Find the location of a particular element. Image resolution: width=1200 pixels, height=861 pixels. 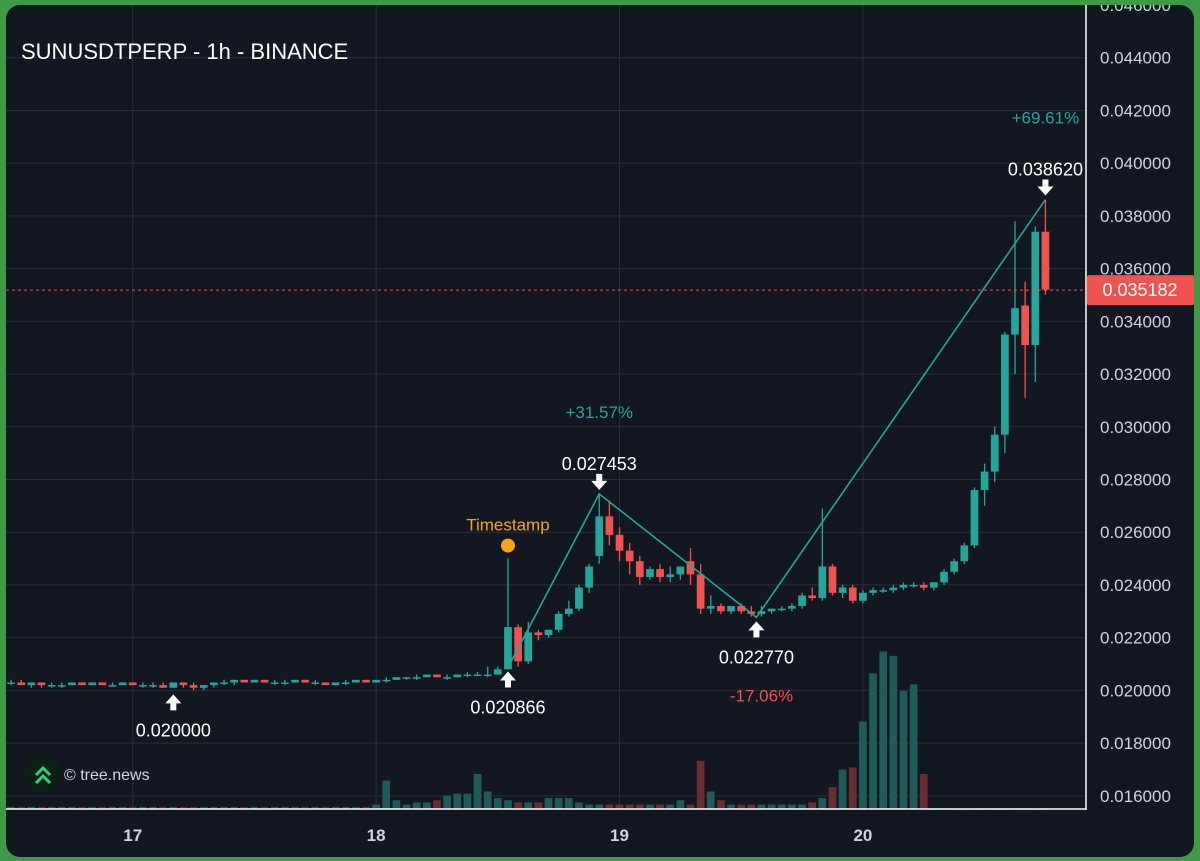

x-axis: 17 18 19 20 is located at coordinates (497, 835).